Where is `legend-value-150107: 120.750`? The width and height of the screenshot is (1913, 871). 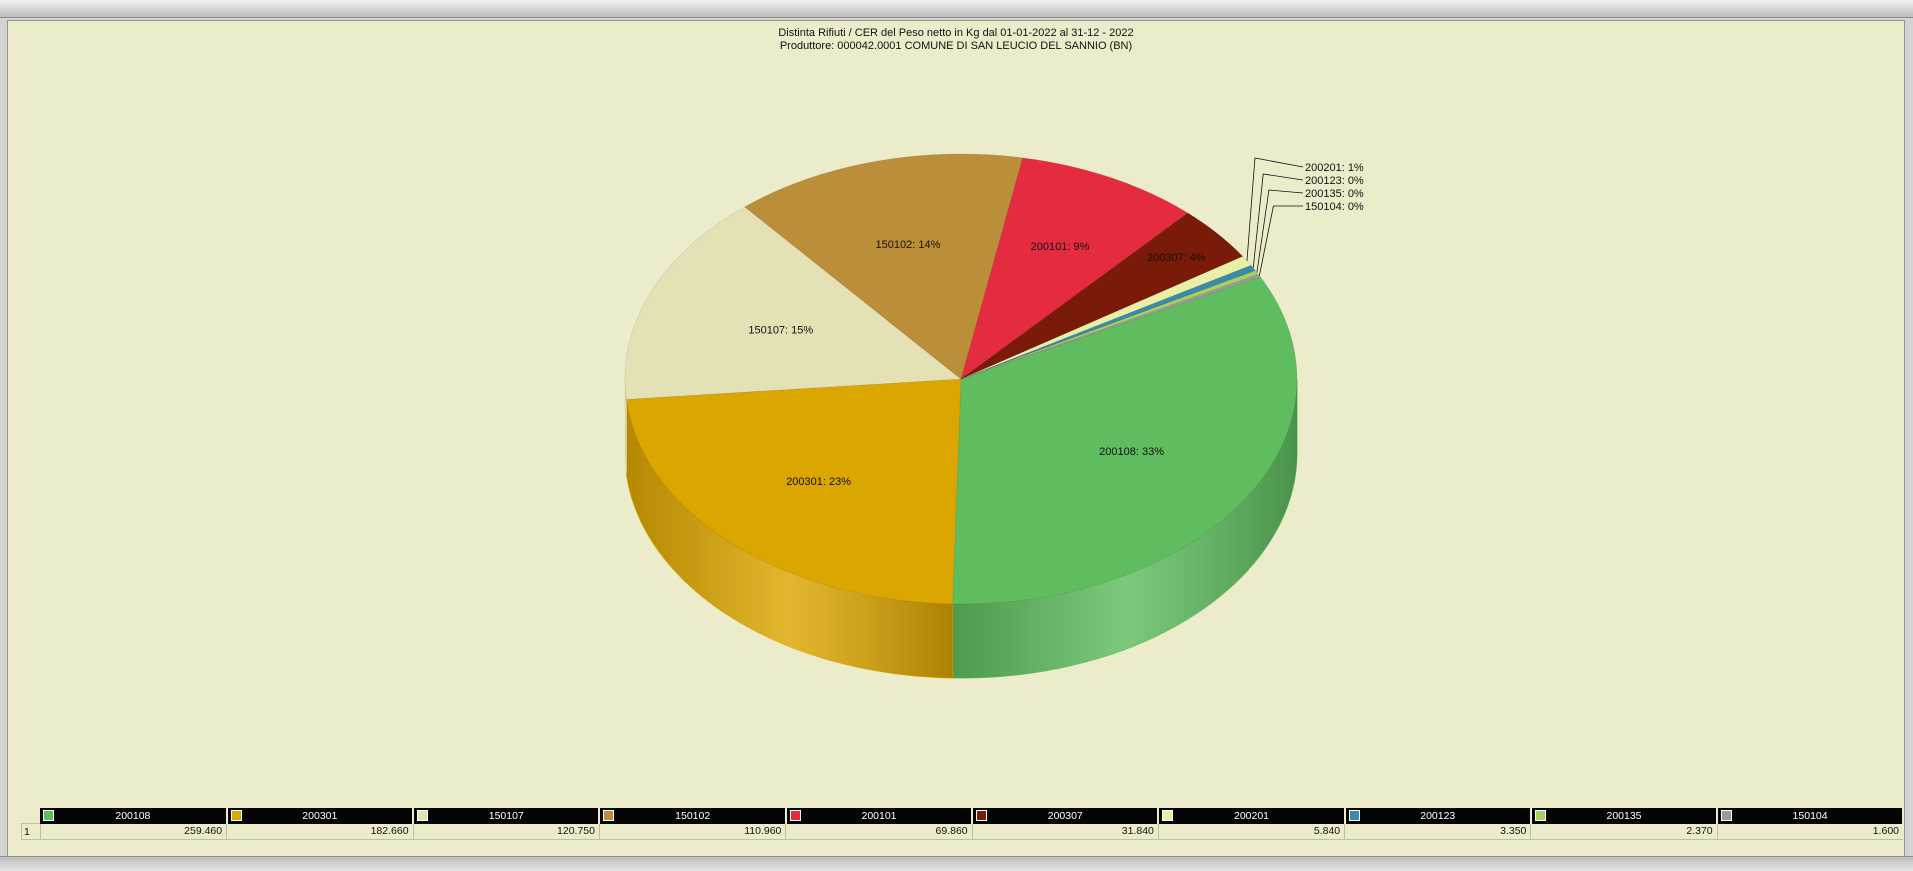 legend-value-150107: 120.750 is located at coordinates (506, 831).